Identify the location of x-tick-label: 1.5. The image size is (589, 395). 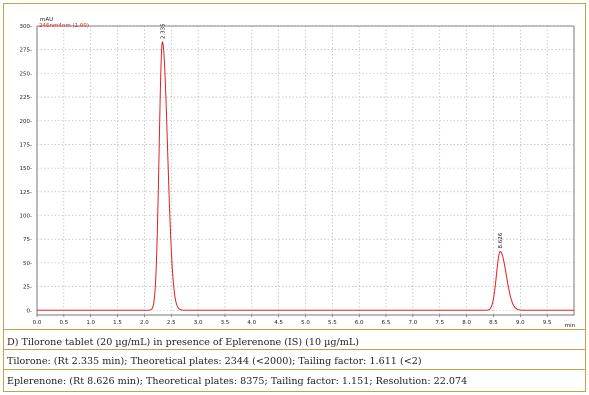
(117, 323).